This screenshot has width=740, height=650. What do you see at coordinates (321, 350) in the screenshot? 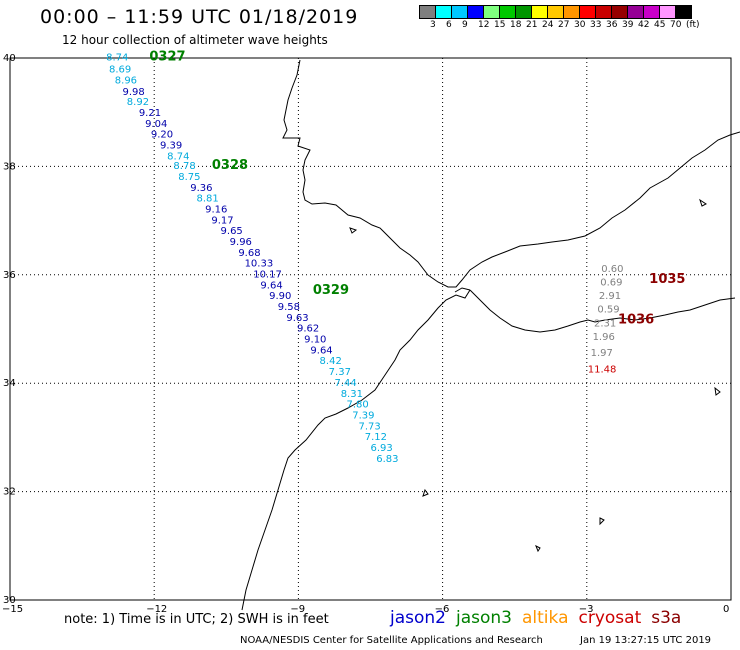
I see `swh-value-label: 9.64` at bounding box center [321, 350].